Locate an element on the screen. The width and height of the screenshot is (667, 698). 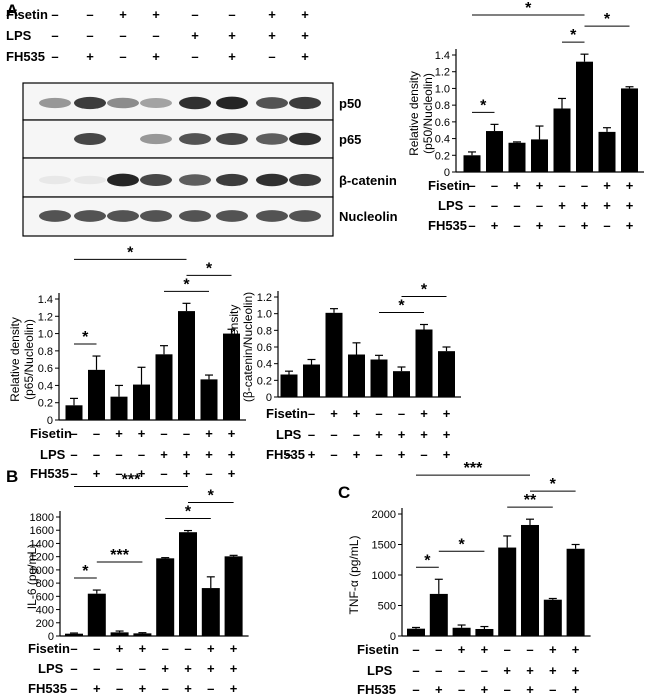
blot-condition-label: FH535 is located at coordinates (25, 56).